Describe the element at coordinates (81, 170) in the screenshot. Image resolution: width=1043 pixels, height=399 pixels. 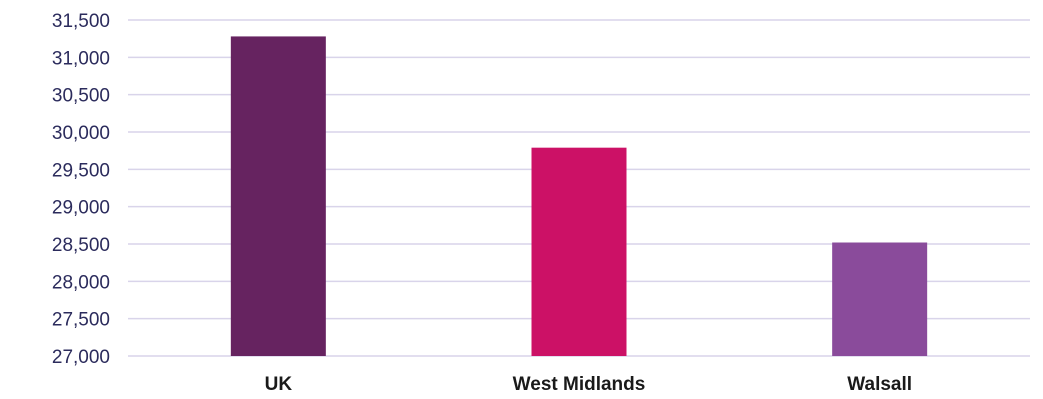
I see `y-tick-label: 29,500` at that location.